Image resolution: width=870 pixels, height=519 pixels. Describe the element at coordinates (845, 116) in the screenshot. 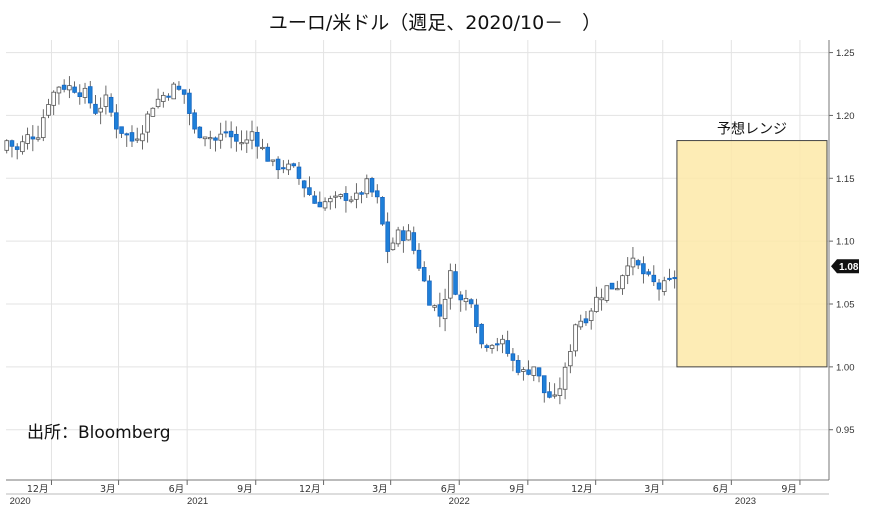

I see `y-tick-label: 1.20` at that location.